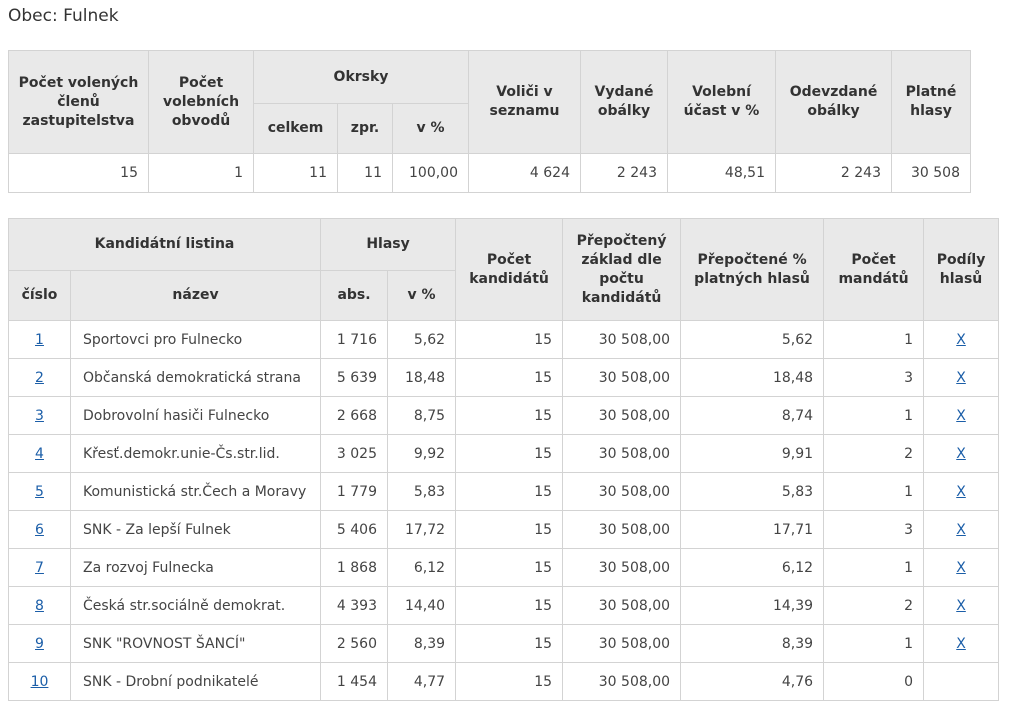 The width and height of the screenshot is (1024, 722). I want to click on party-link: 5, so click(39, 491).